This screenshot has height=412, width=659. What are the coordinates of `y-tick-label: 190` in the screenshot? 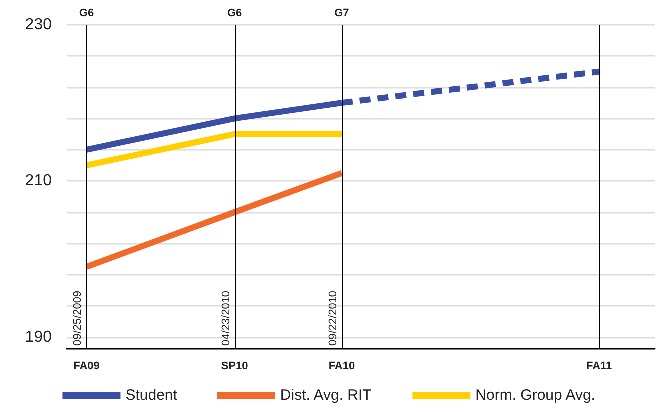 It's located at (38, 337).